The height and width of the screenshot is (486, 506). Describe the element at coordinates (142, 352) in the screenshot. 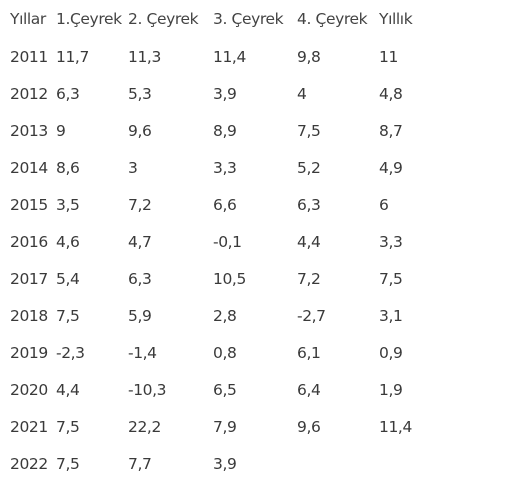

I see `q2-cell: -1,4` at that location.